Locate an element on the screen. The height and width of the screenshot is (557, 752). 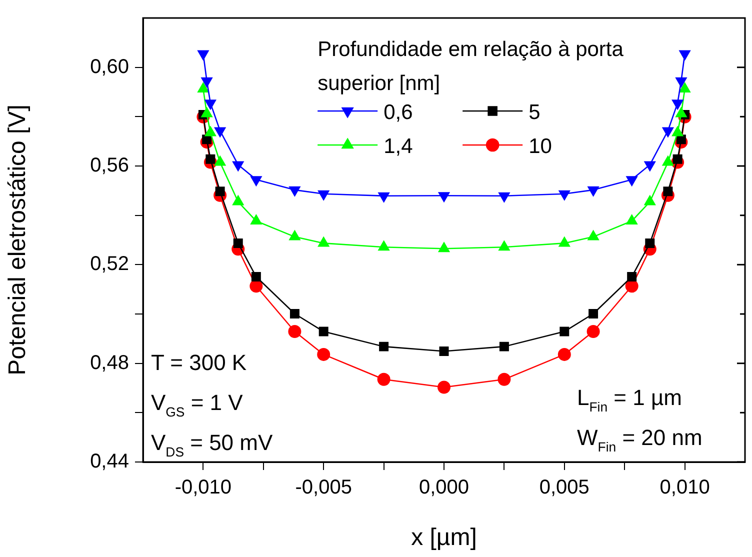
x-axis-title: x [µm] is located at coordinates (444, 538).